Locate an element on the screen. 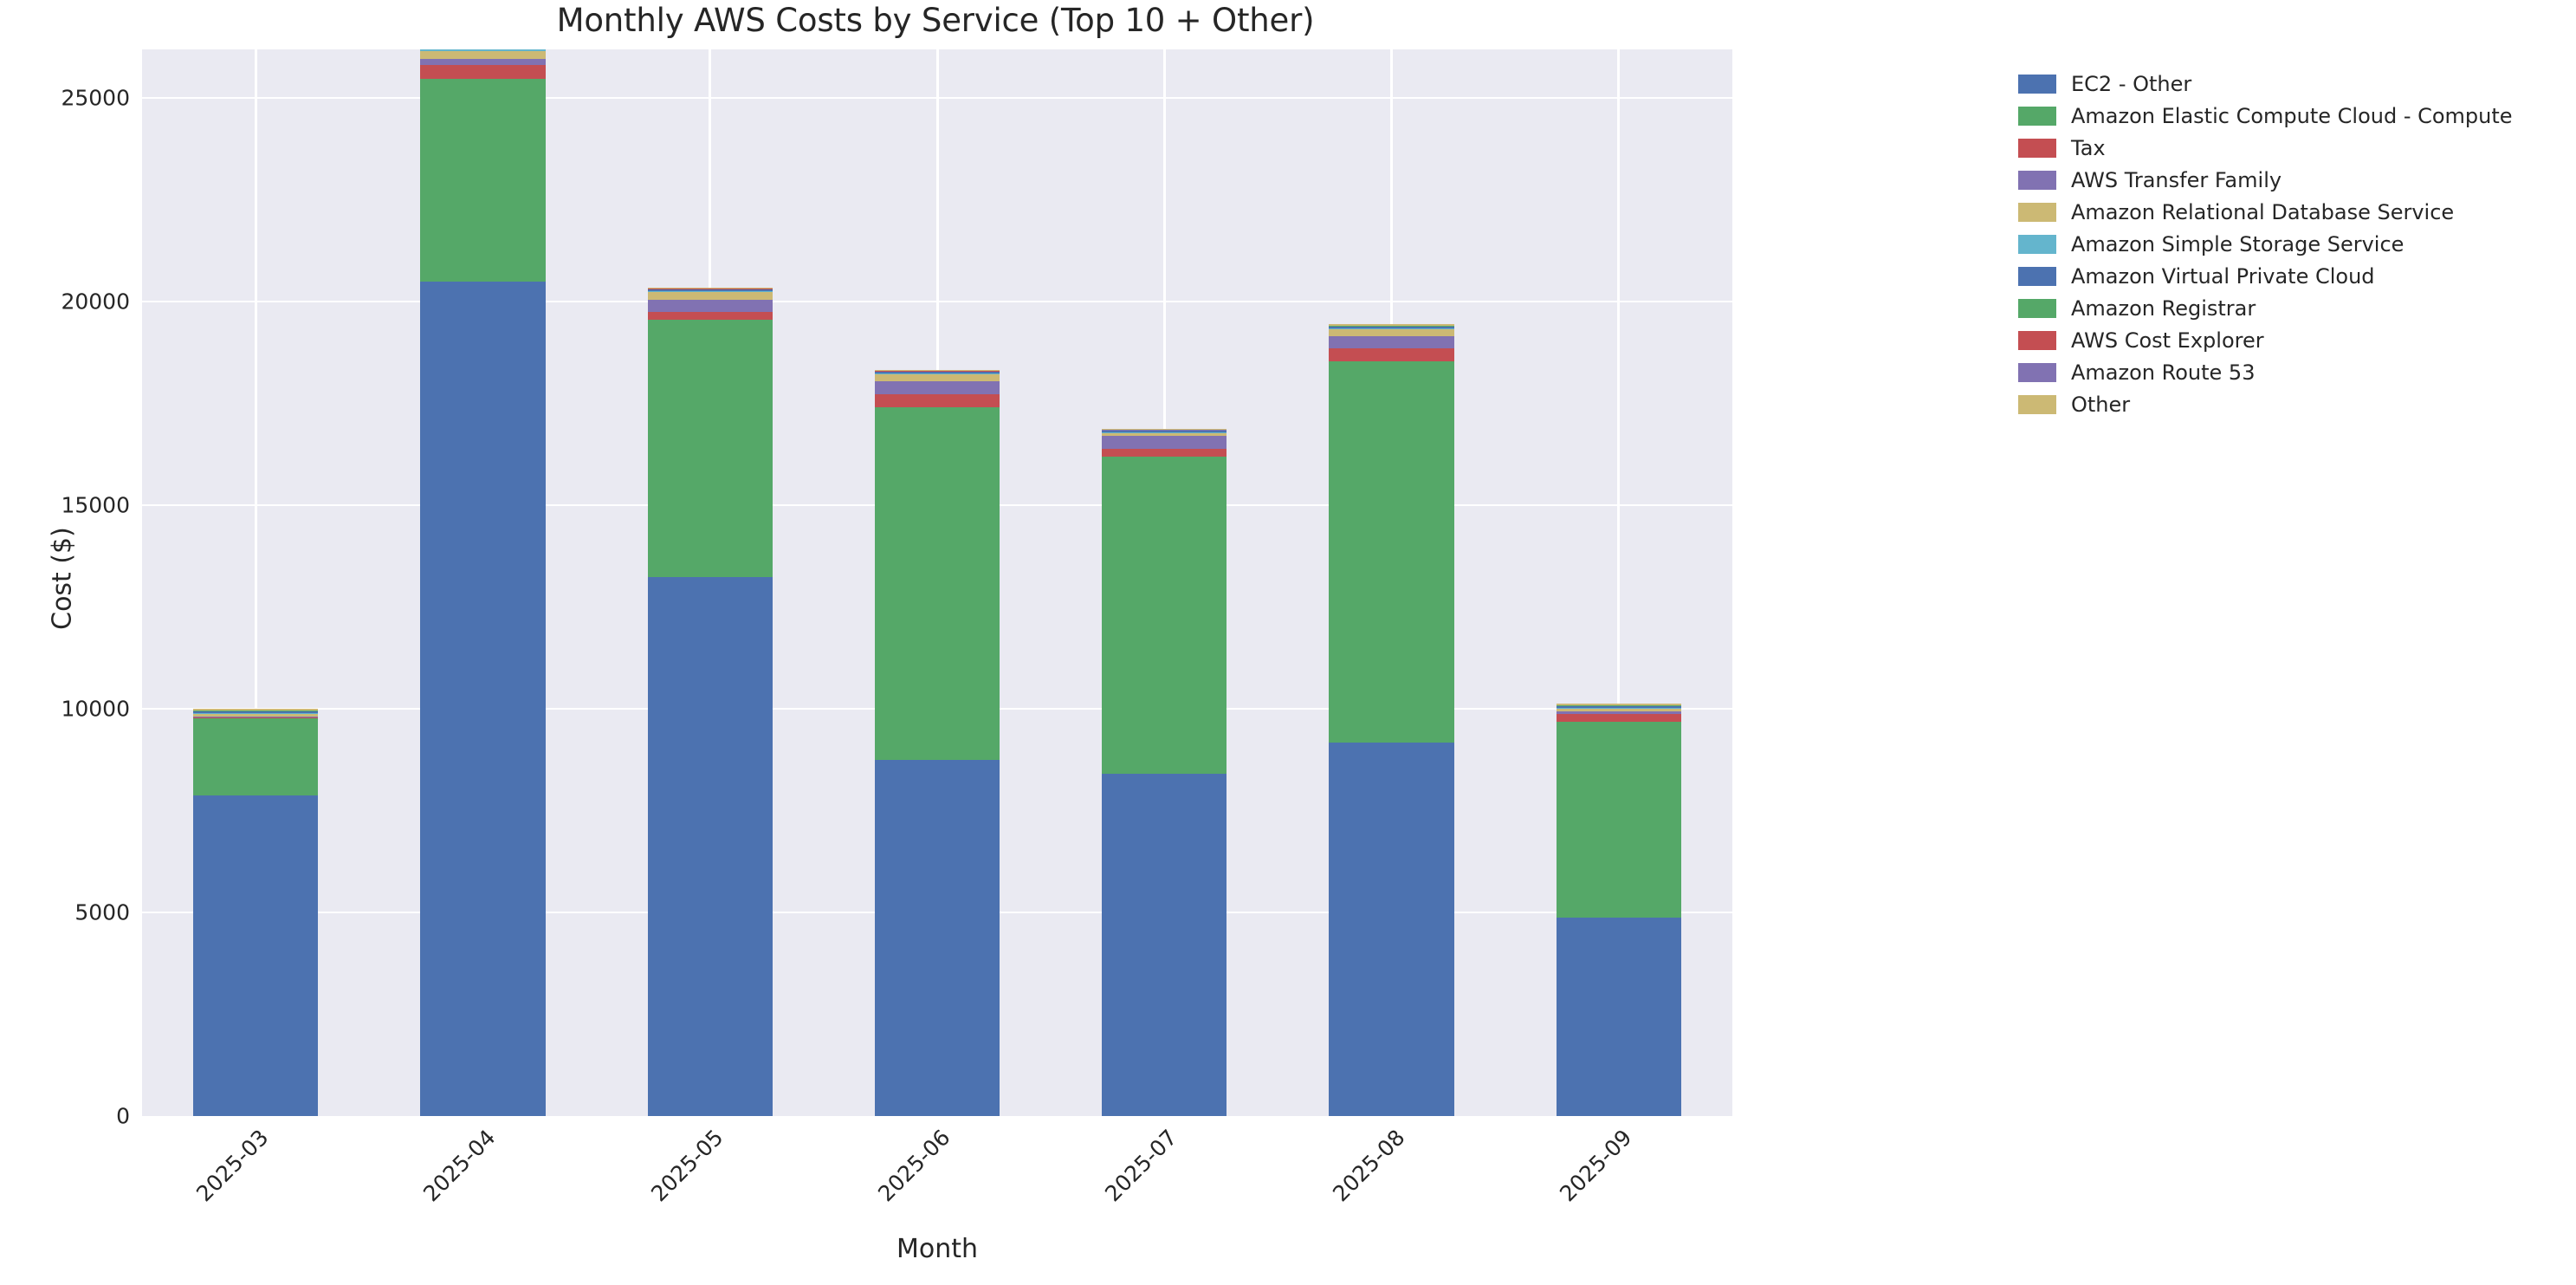 The width and height of the screenshot is (2576, 1285). y-tick-label: 10000 is located at coordinates (95, 709).